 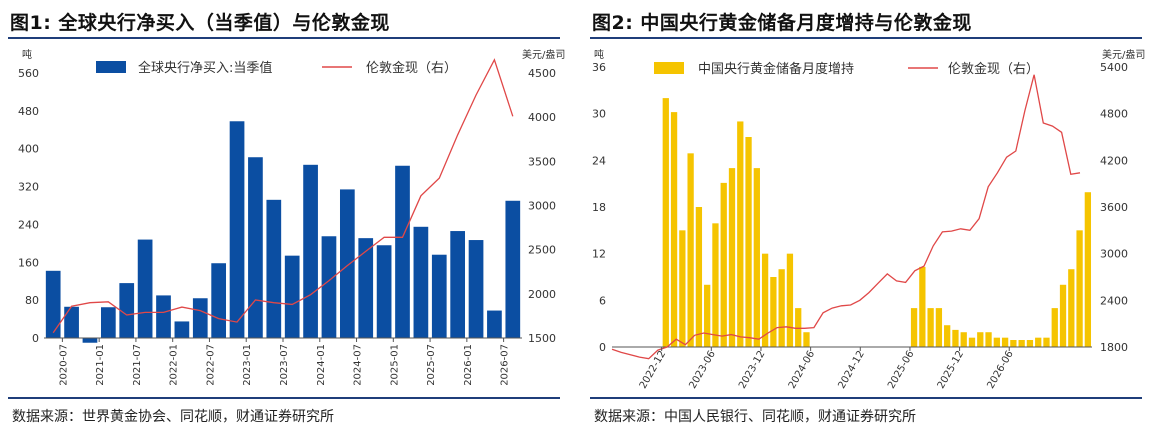 I want to click on x-tick-1: 2025-07, so click(x=431, y=365).